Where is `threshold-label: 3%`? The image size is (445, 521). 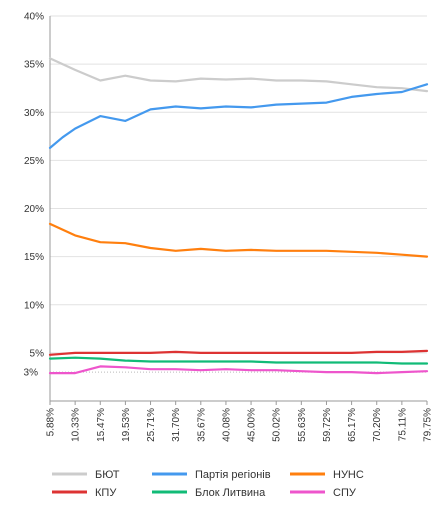 threshold-label: 3% is located at coordinates (31, 373).